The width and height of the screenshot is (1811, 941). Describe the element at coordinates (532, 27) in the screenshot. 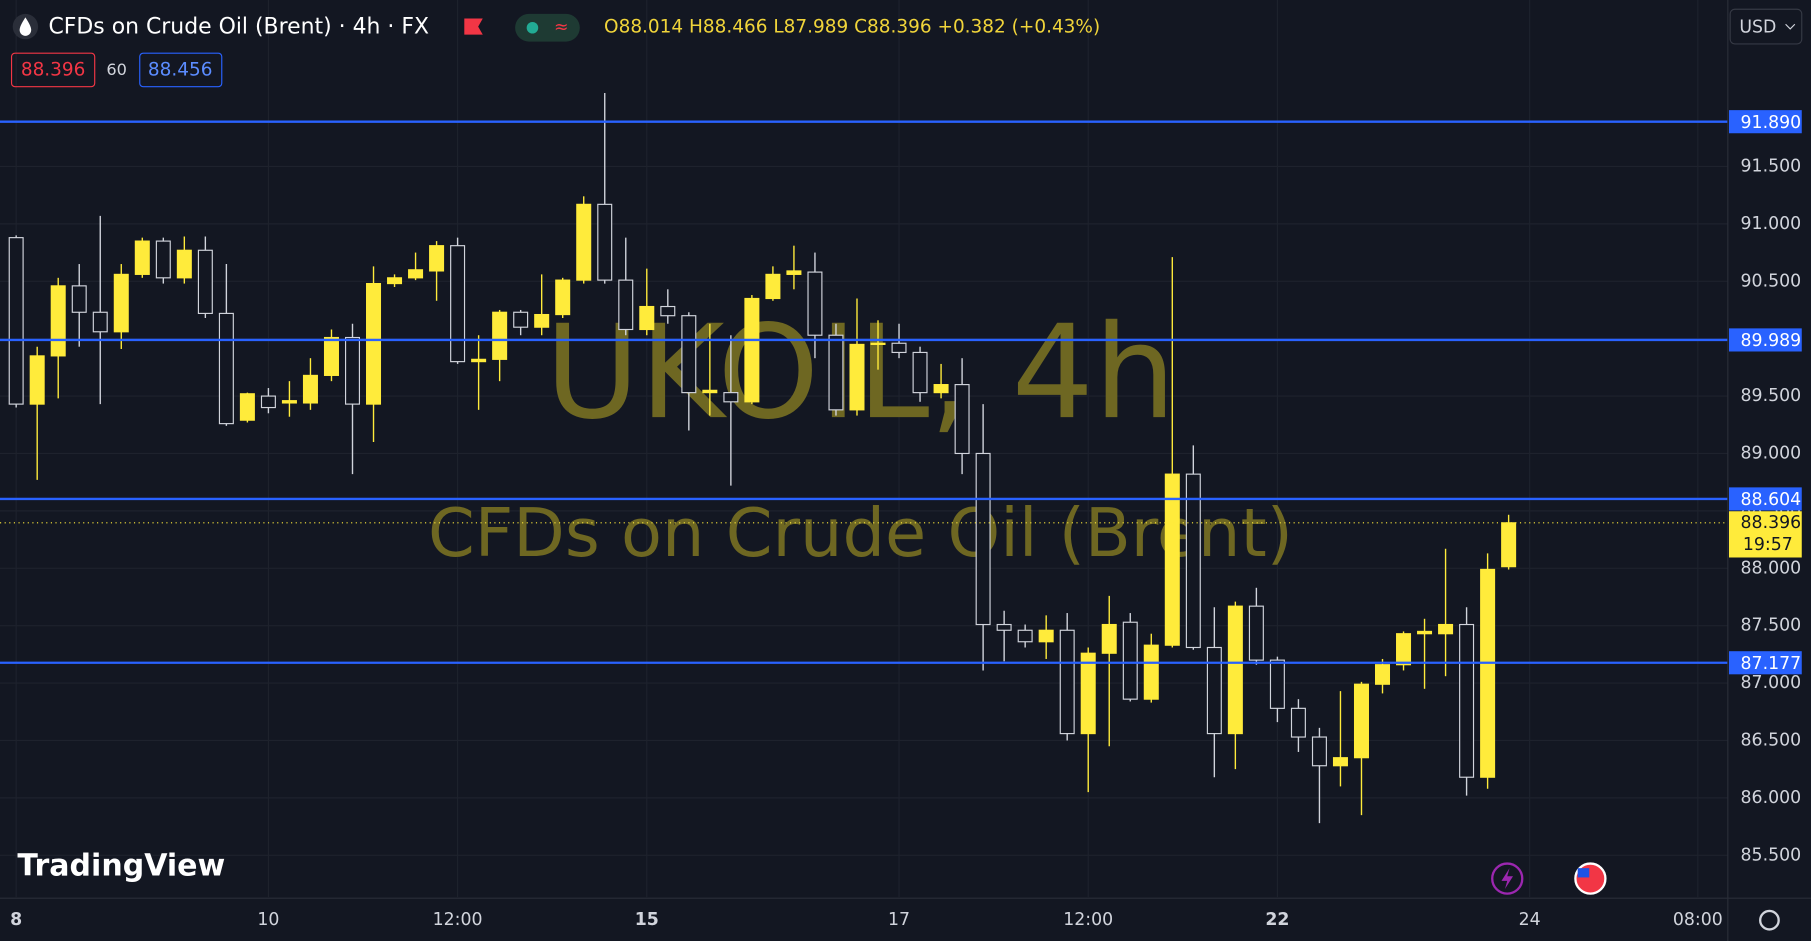

I see `status-dot` at that location.